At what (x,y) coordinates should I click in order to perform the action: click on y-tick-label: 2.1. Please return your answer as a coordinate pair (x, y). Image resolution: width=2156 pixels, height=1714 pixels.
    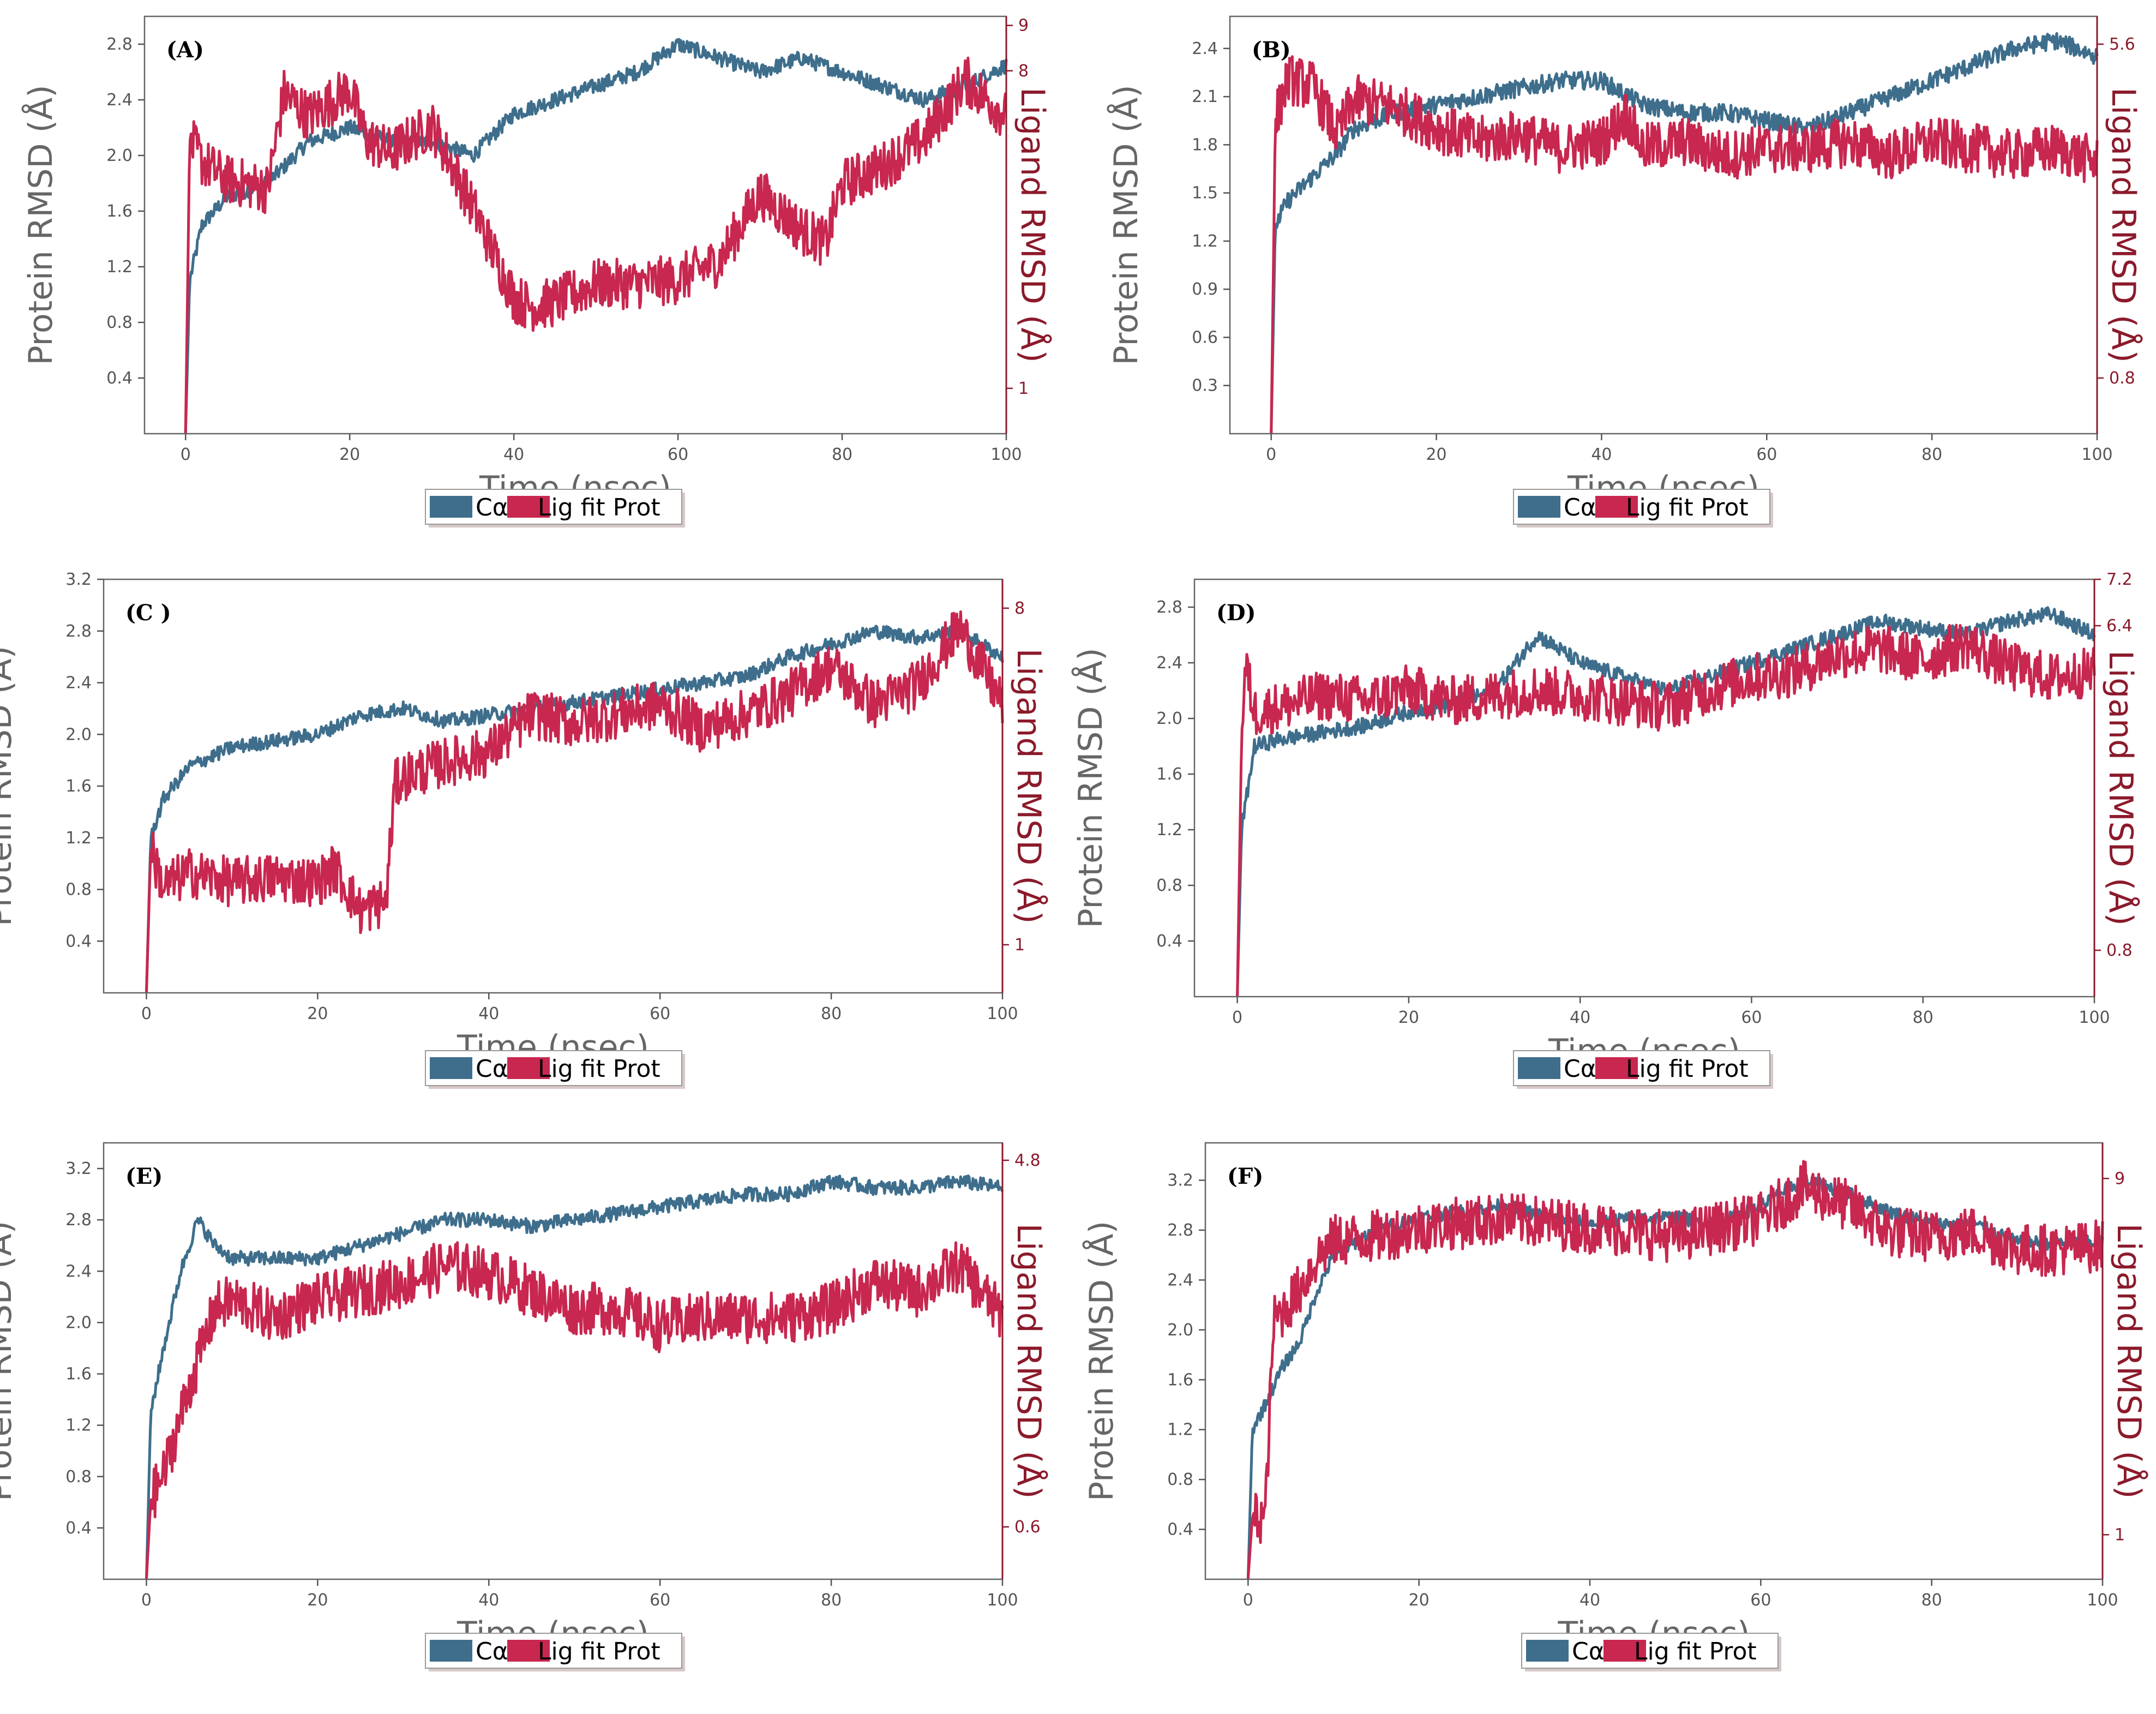
    Looking at the image, I should click on (1205, 96).